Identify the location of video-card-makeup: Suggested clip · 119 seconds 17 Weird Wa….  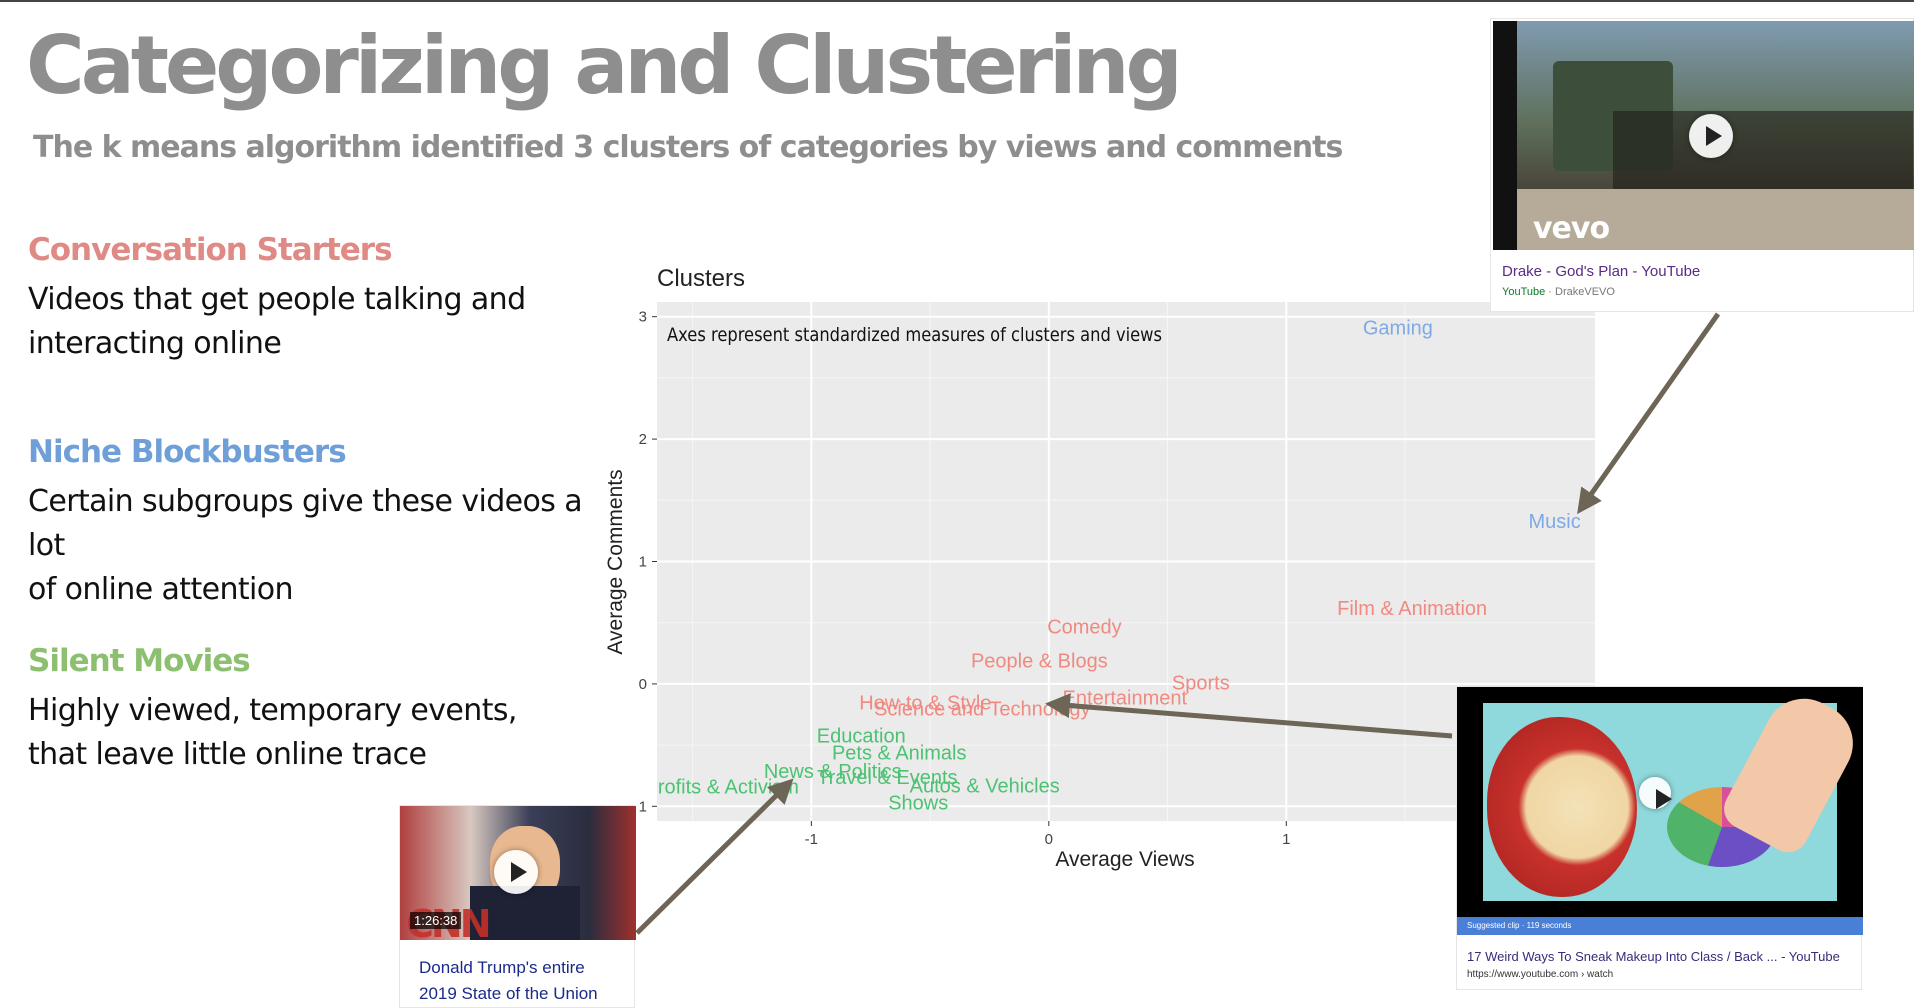
(1659, 838).